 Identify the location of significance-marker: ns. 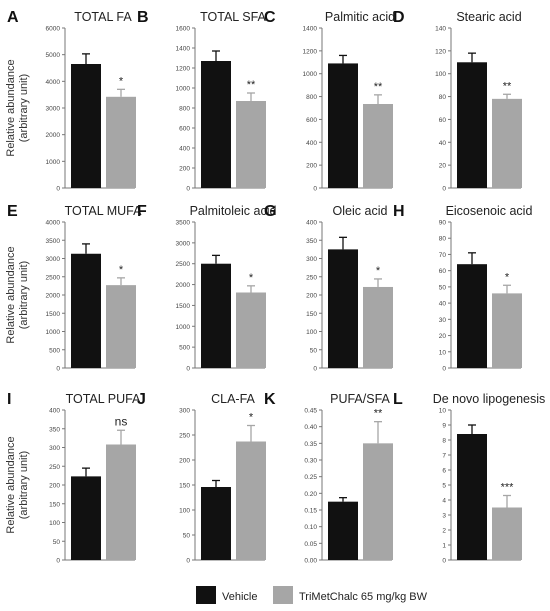
(121, 421).